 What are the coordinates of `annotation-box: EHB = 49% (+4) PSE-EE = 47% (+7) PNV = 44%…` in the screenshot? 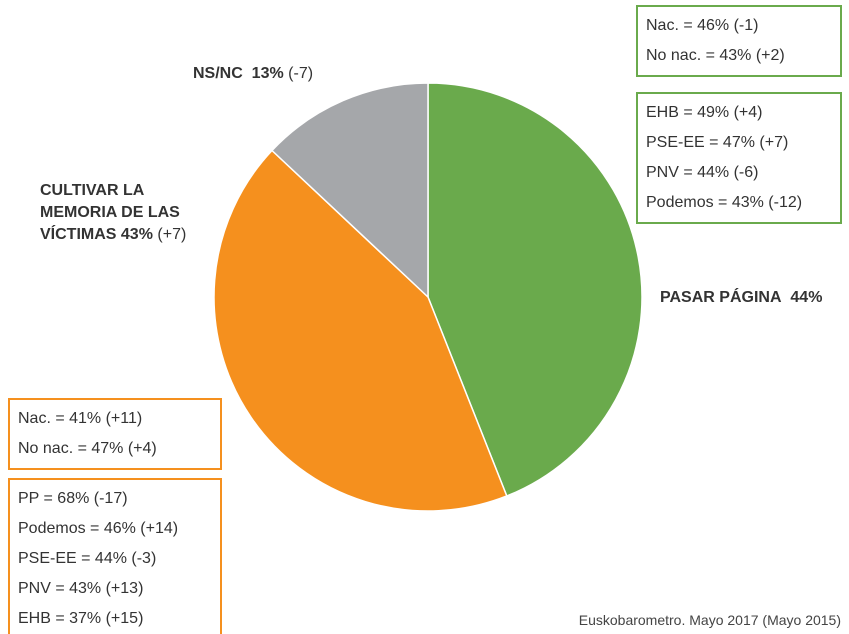 It's located at (739, 158).